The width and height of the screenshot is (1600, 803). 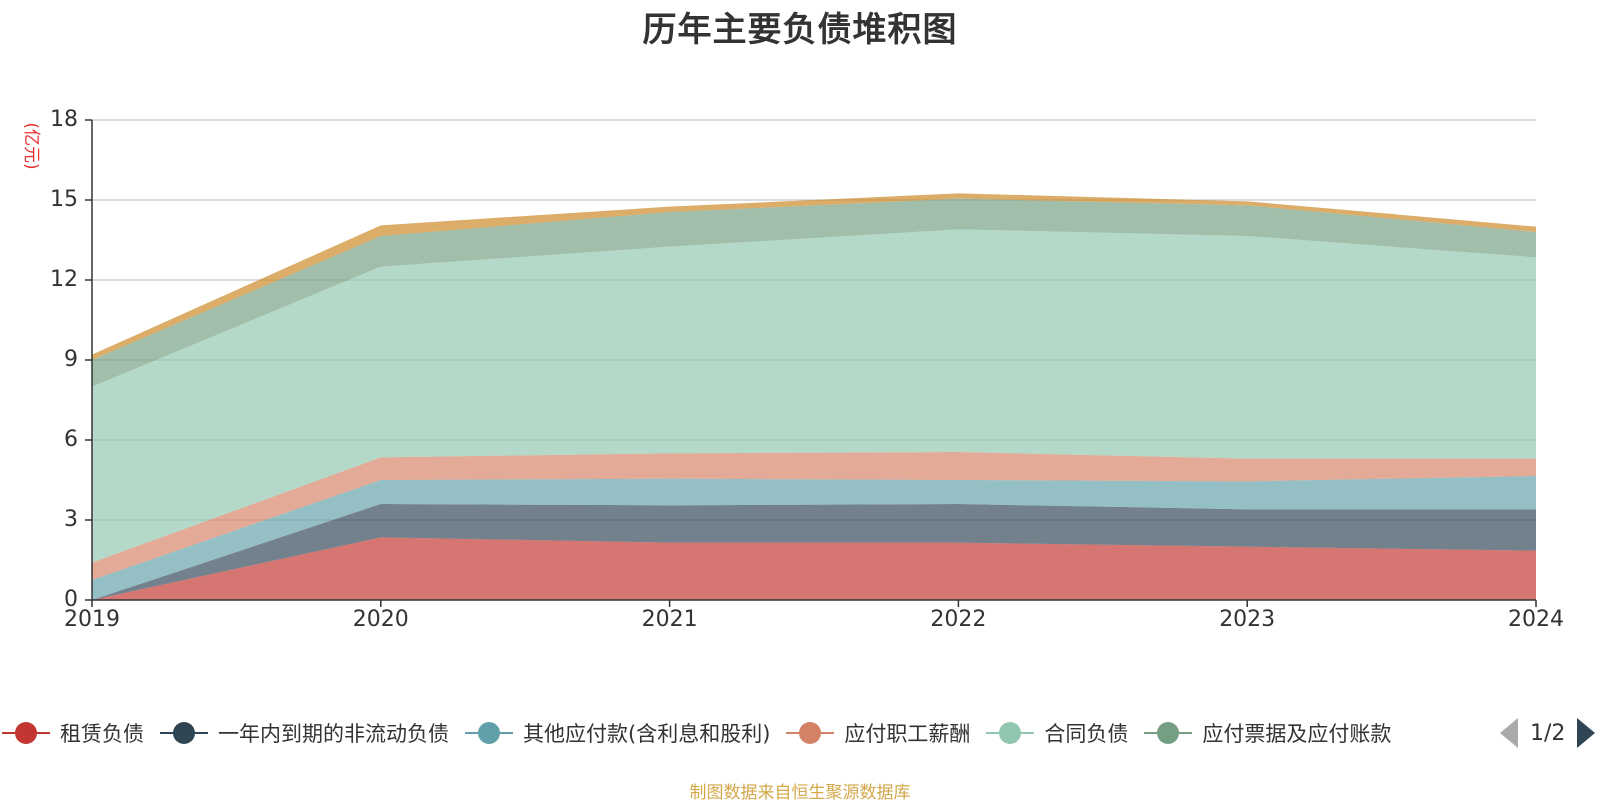 What do you see at coordinates (1509, 733) in the screenshot?
I see `previous-page-icon` at bounding box center [1509, 733].